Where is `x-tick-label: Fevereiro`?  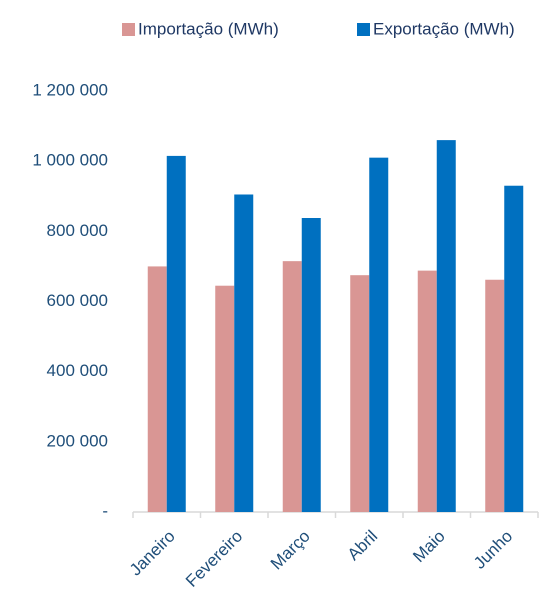 x-tick-label: Fevereiro is located at coordinates (214, 559).